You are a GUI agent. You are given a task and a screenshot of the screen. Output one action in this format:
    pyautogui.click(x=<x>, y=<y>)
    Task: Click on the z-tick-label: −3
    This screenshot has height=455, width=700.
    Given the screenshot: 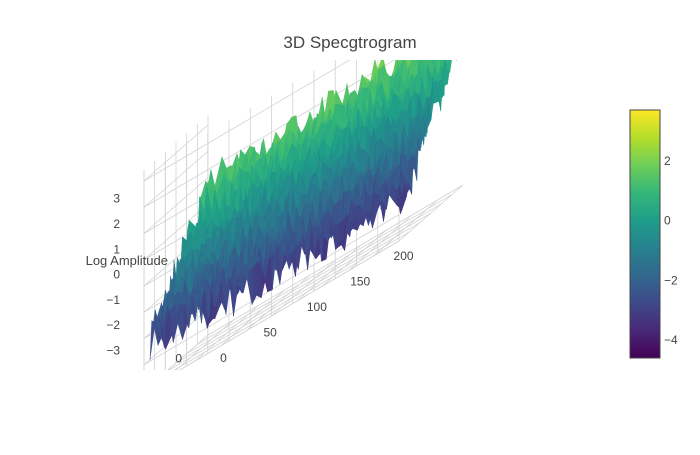 What is the action you would take?
    pyautogui.click(x=113, y=351)
    